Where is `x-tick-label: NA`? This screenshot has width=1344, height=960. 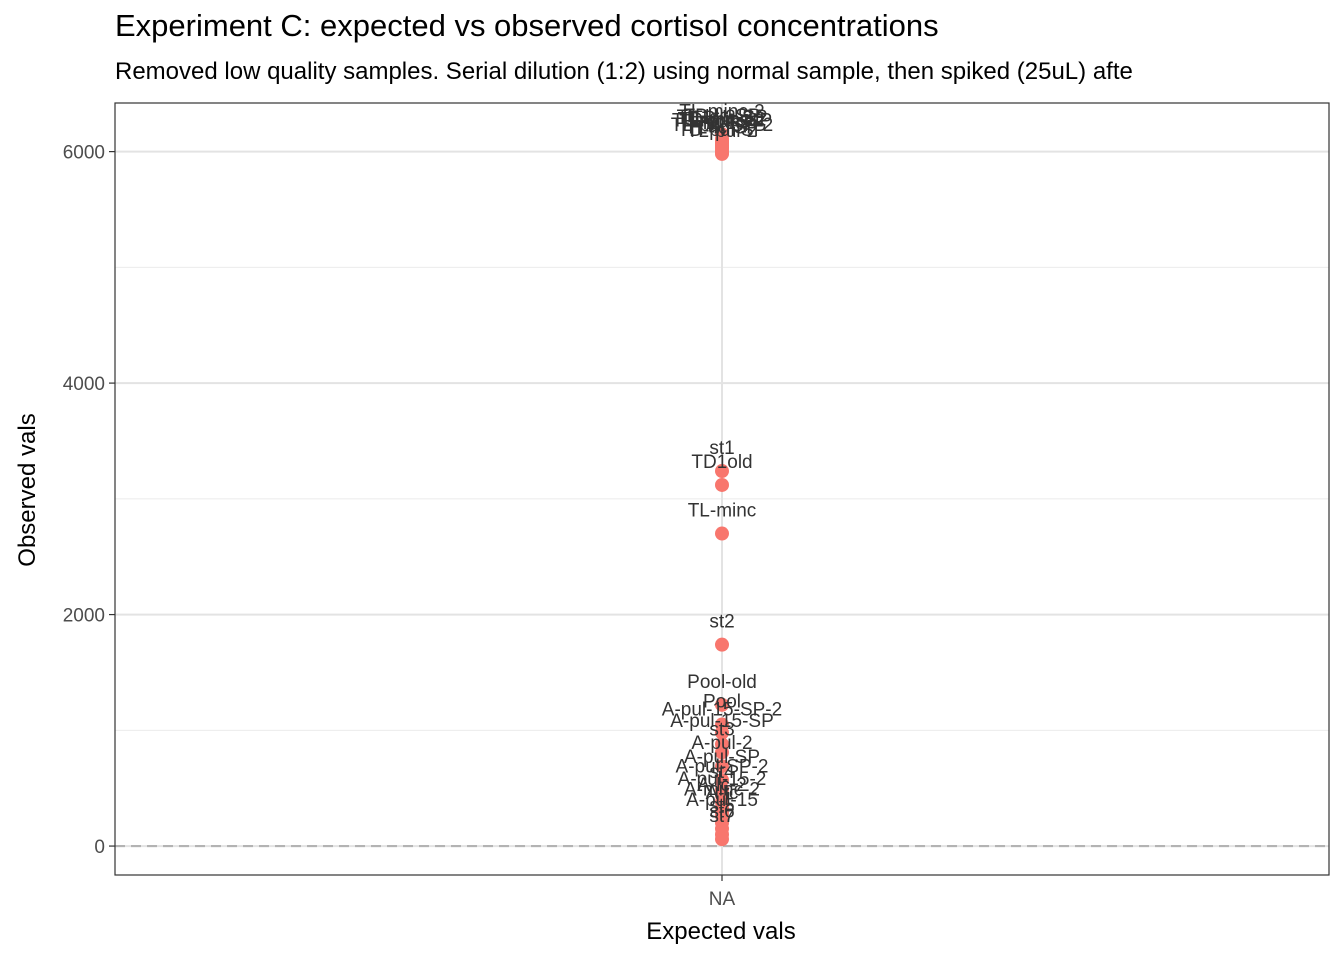
x-tick-label: NA is located at coordinates (722, 899).